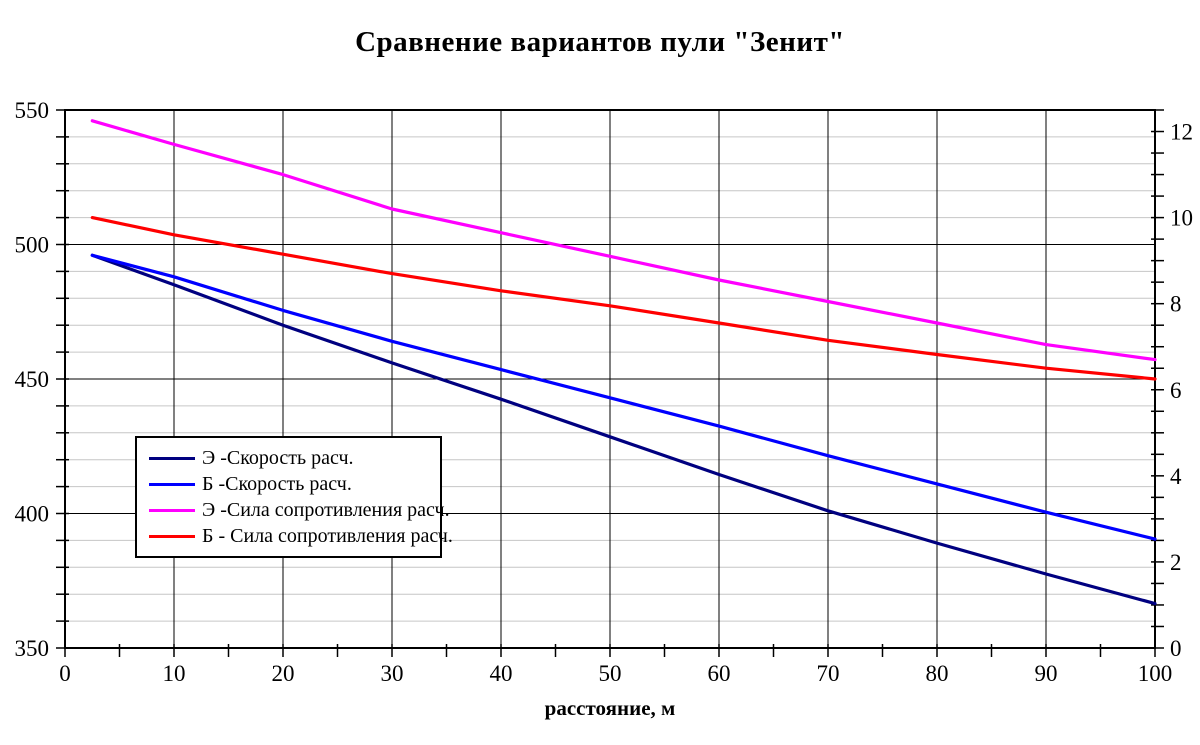 The height and width of the screenshot is (745, 1200). What do you see at coordinates (1176, 390) in the screenshot?
I see `y-right-tick-label: 6` at bounding box center [1176, 390].